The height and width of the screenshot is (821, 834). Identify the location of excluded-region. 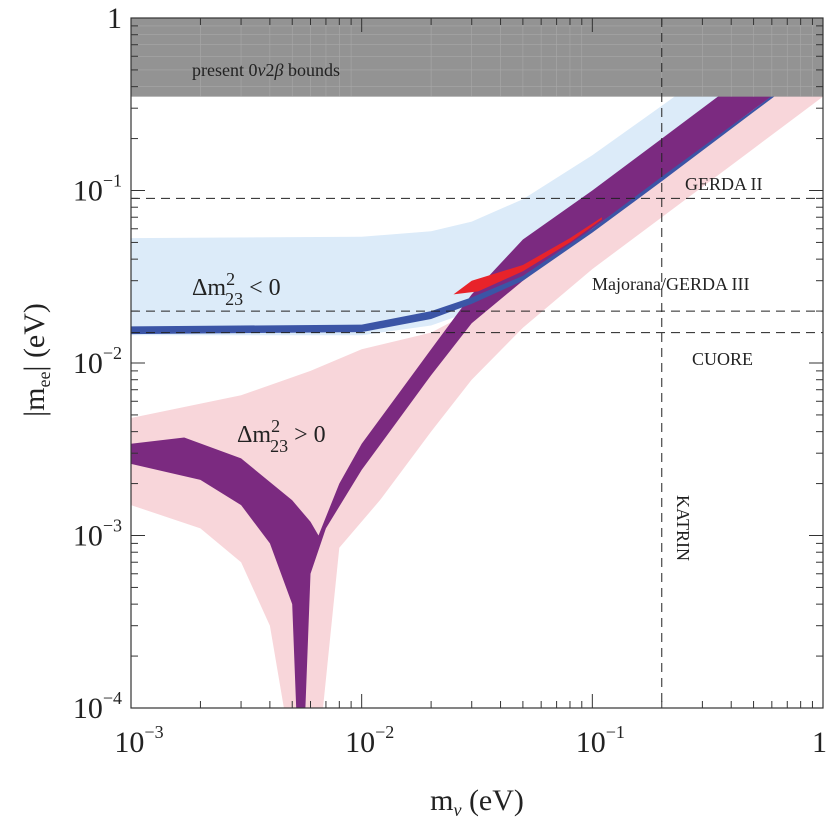
(477, 57).